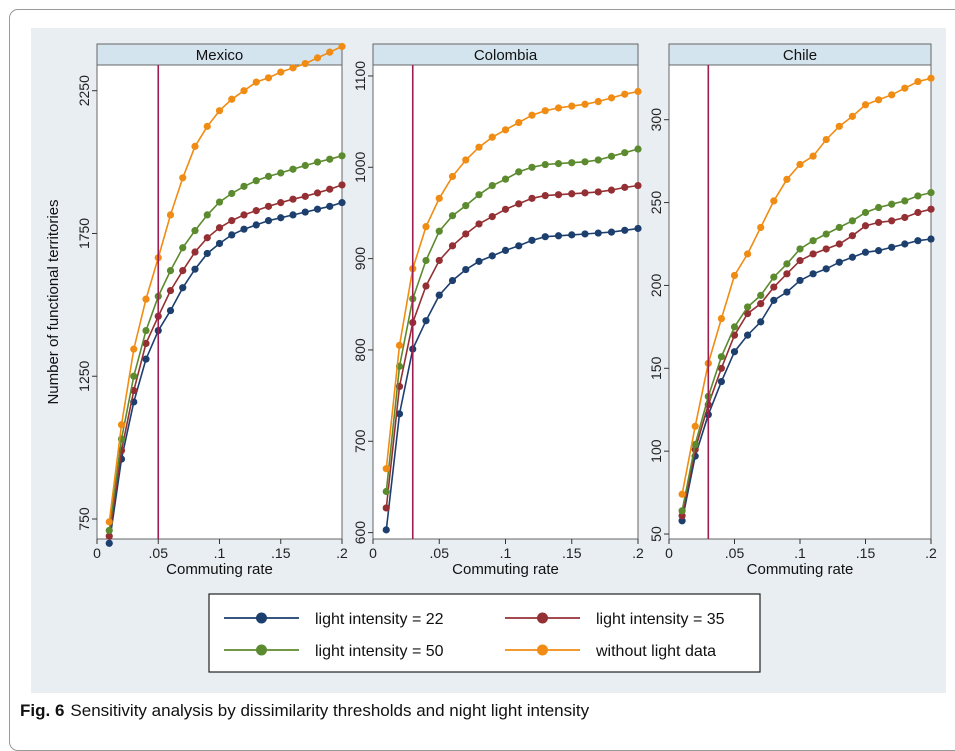 The image size is (955, 751). I want to click on y-tick-label: 1750, so click(84, 233).